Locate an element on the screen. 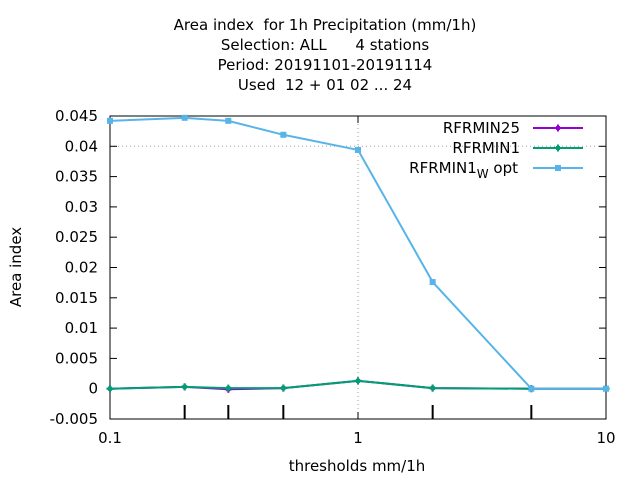  y-axis-label: Area index is located at coordinates (16, 267).